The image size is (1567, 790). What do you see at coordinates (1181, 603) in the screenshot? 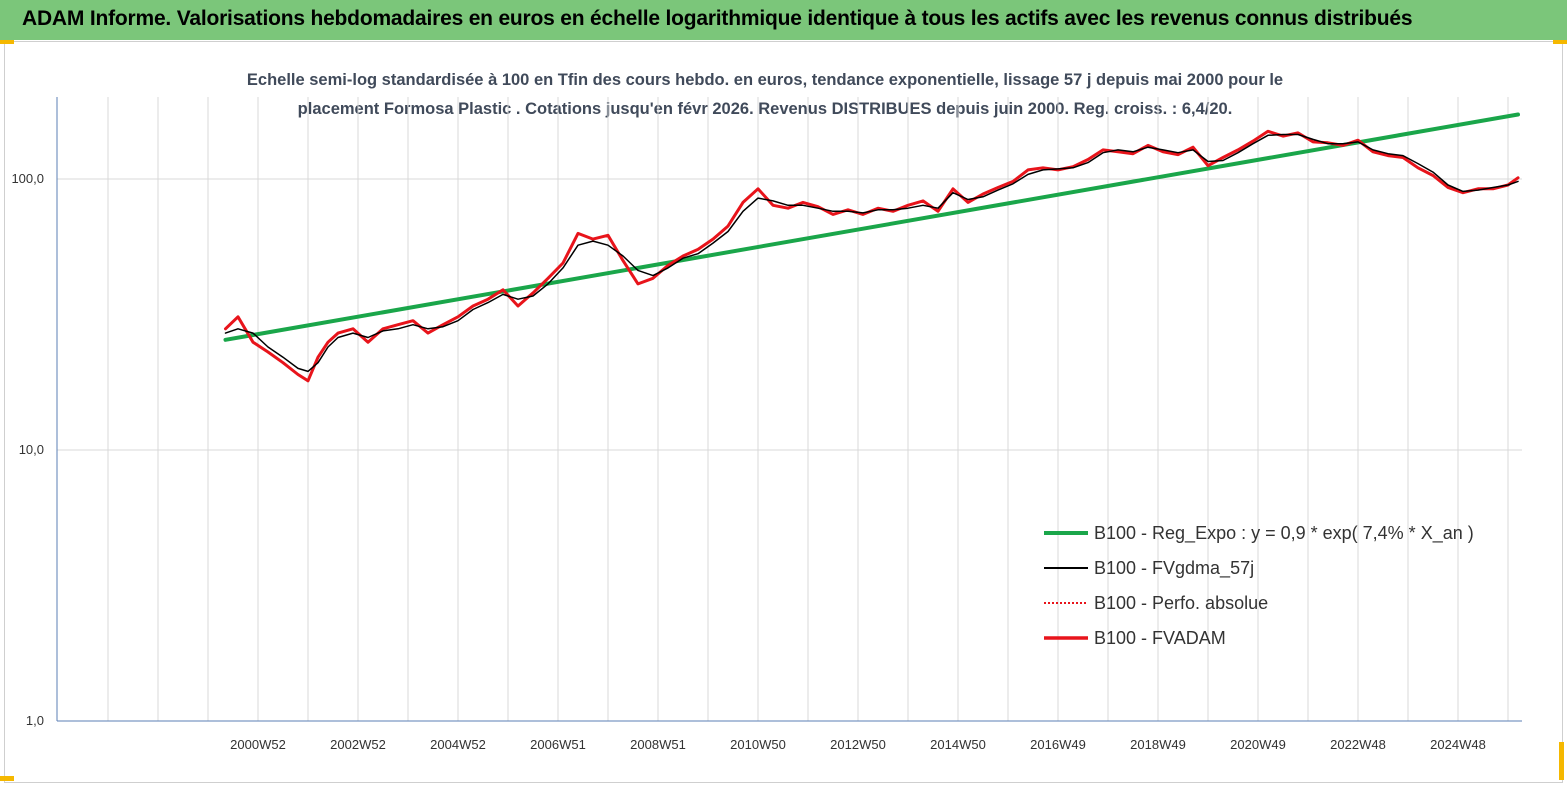
I see `legend-label: B100 - Perfo. absolue` at bounding box center [1181, 603].